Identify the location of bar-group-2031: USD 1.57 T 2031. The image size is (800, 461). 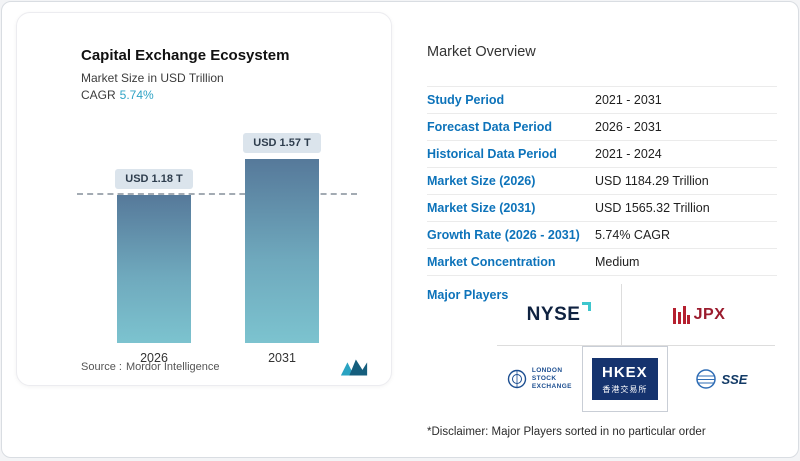
(282, 249).